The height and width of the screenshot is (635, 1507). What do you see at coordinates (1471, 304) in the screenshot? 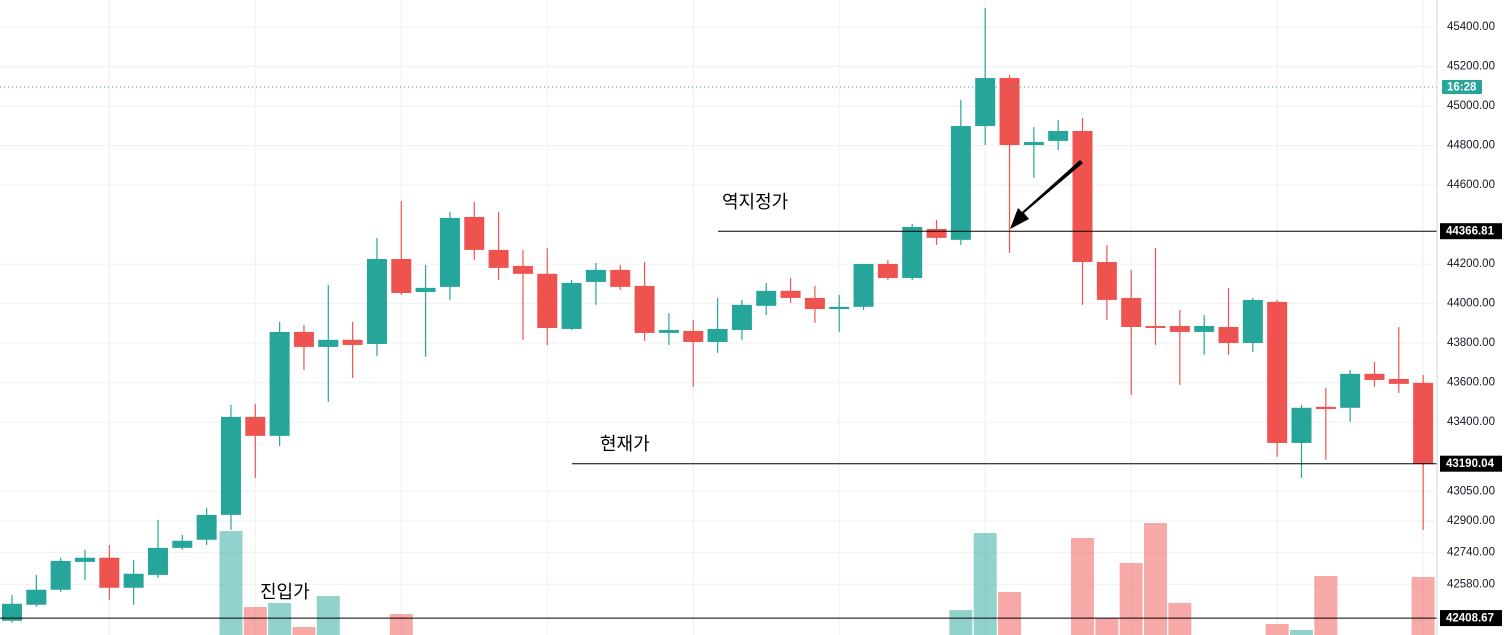
I see `y-tick-label: 44000.00` at bounding box center [1471, 304].